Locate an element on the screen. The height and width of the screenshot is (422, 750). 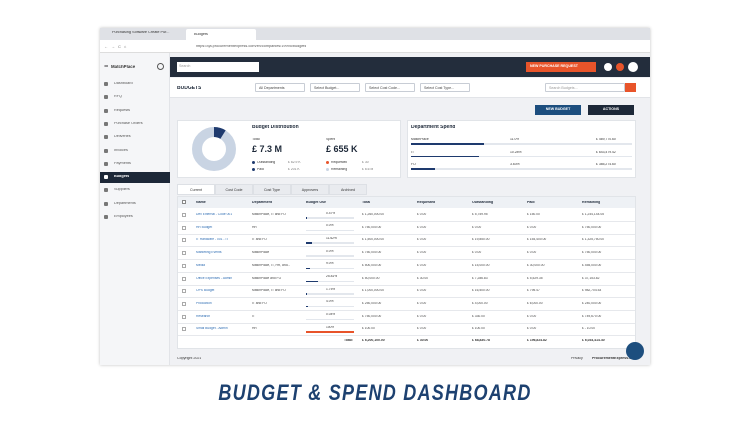
budget-name: OPS Budget is located at coordinates (205, 291).